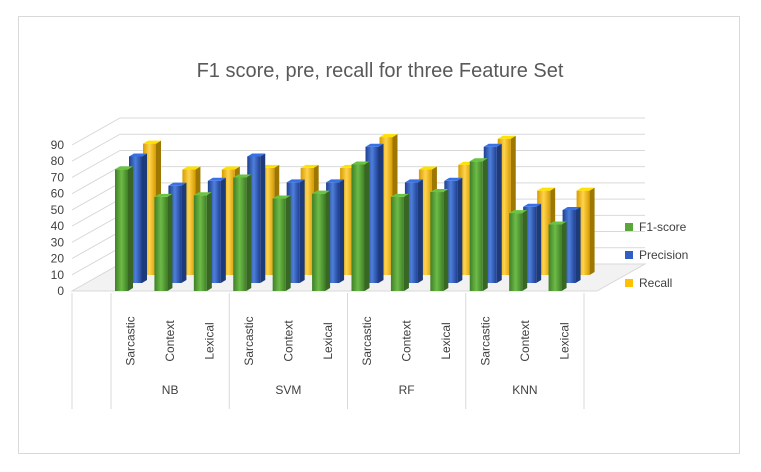  I want to click on legend-label: Precision, so click(663, 255).